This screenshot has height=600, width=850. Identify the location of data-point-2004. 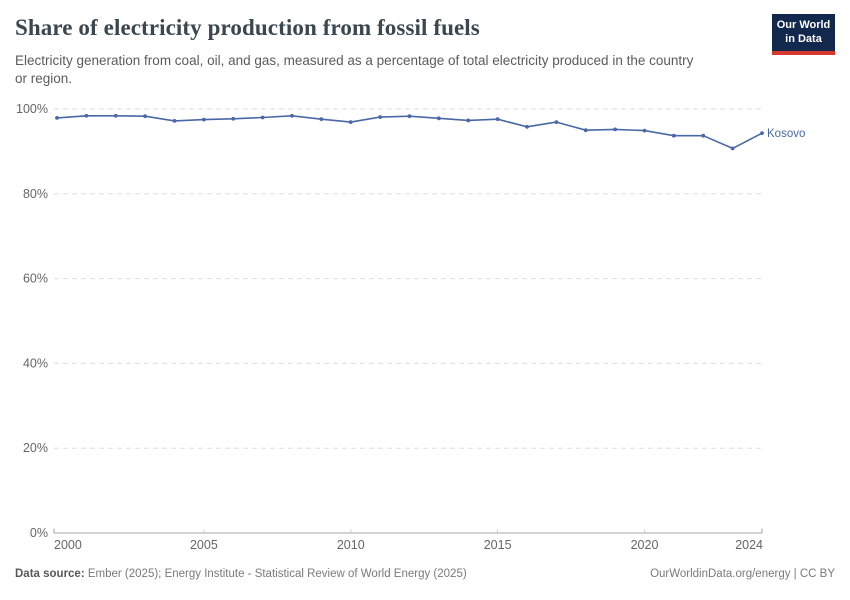
(174, 120).